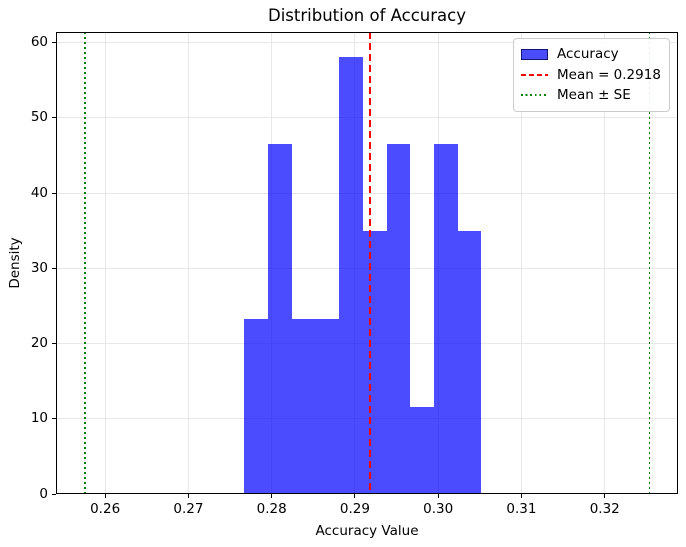 This screenshot has height=547, width=686. I want to click on legend-patch-swatch, so click(534, 54).